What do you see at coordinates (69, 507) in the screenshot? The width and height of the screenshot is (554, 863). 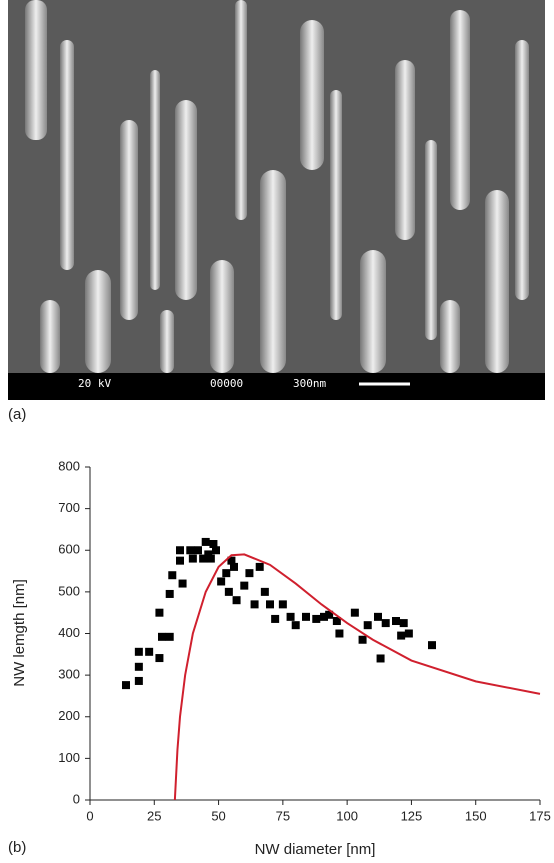 I see `y-tick-label: 700` at bounding box center [69, 507].